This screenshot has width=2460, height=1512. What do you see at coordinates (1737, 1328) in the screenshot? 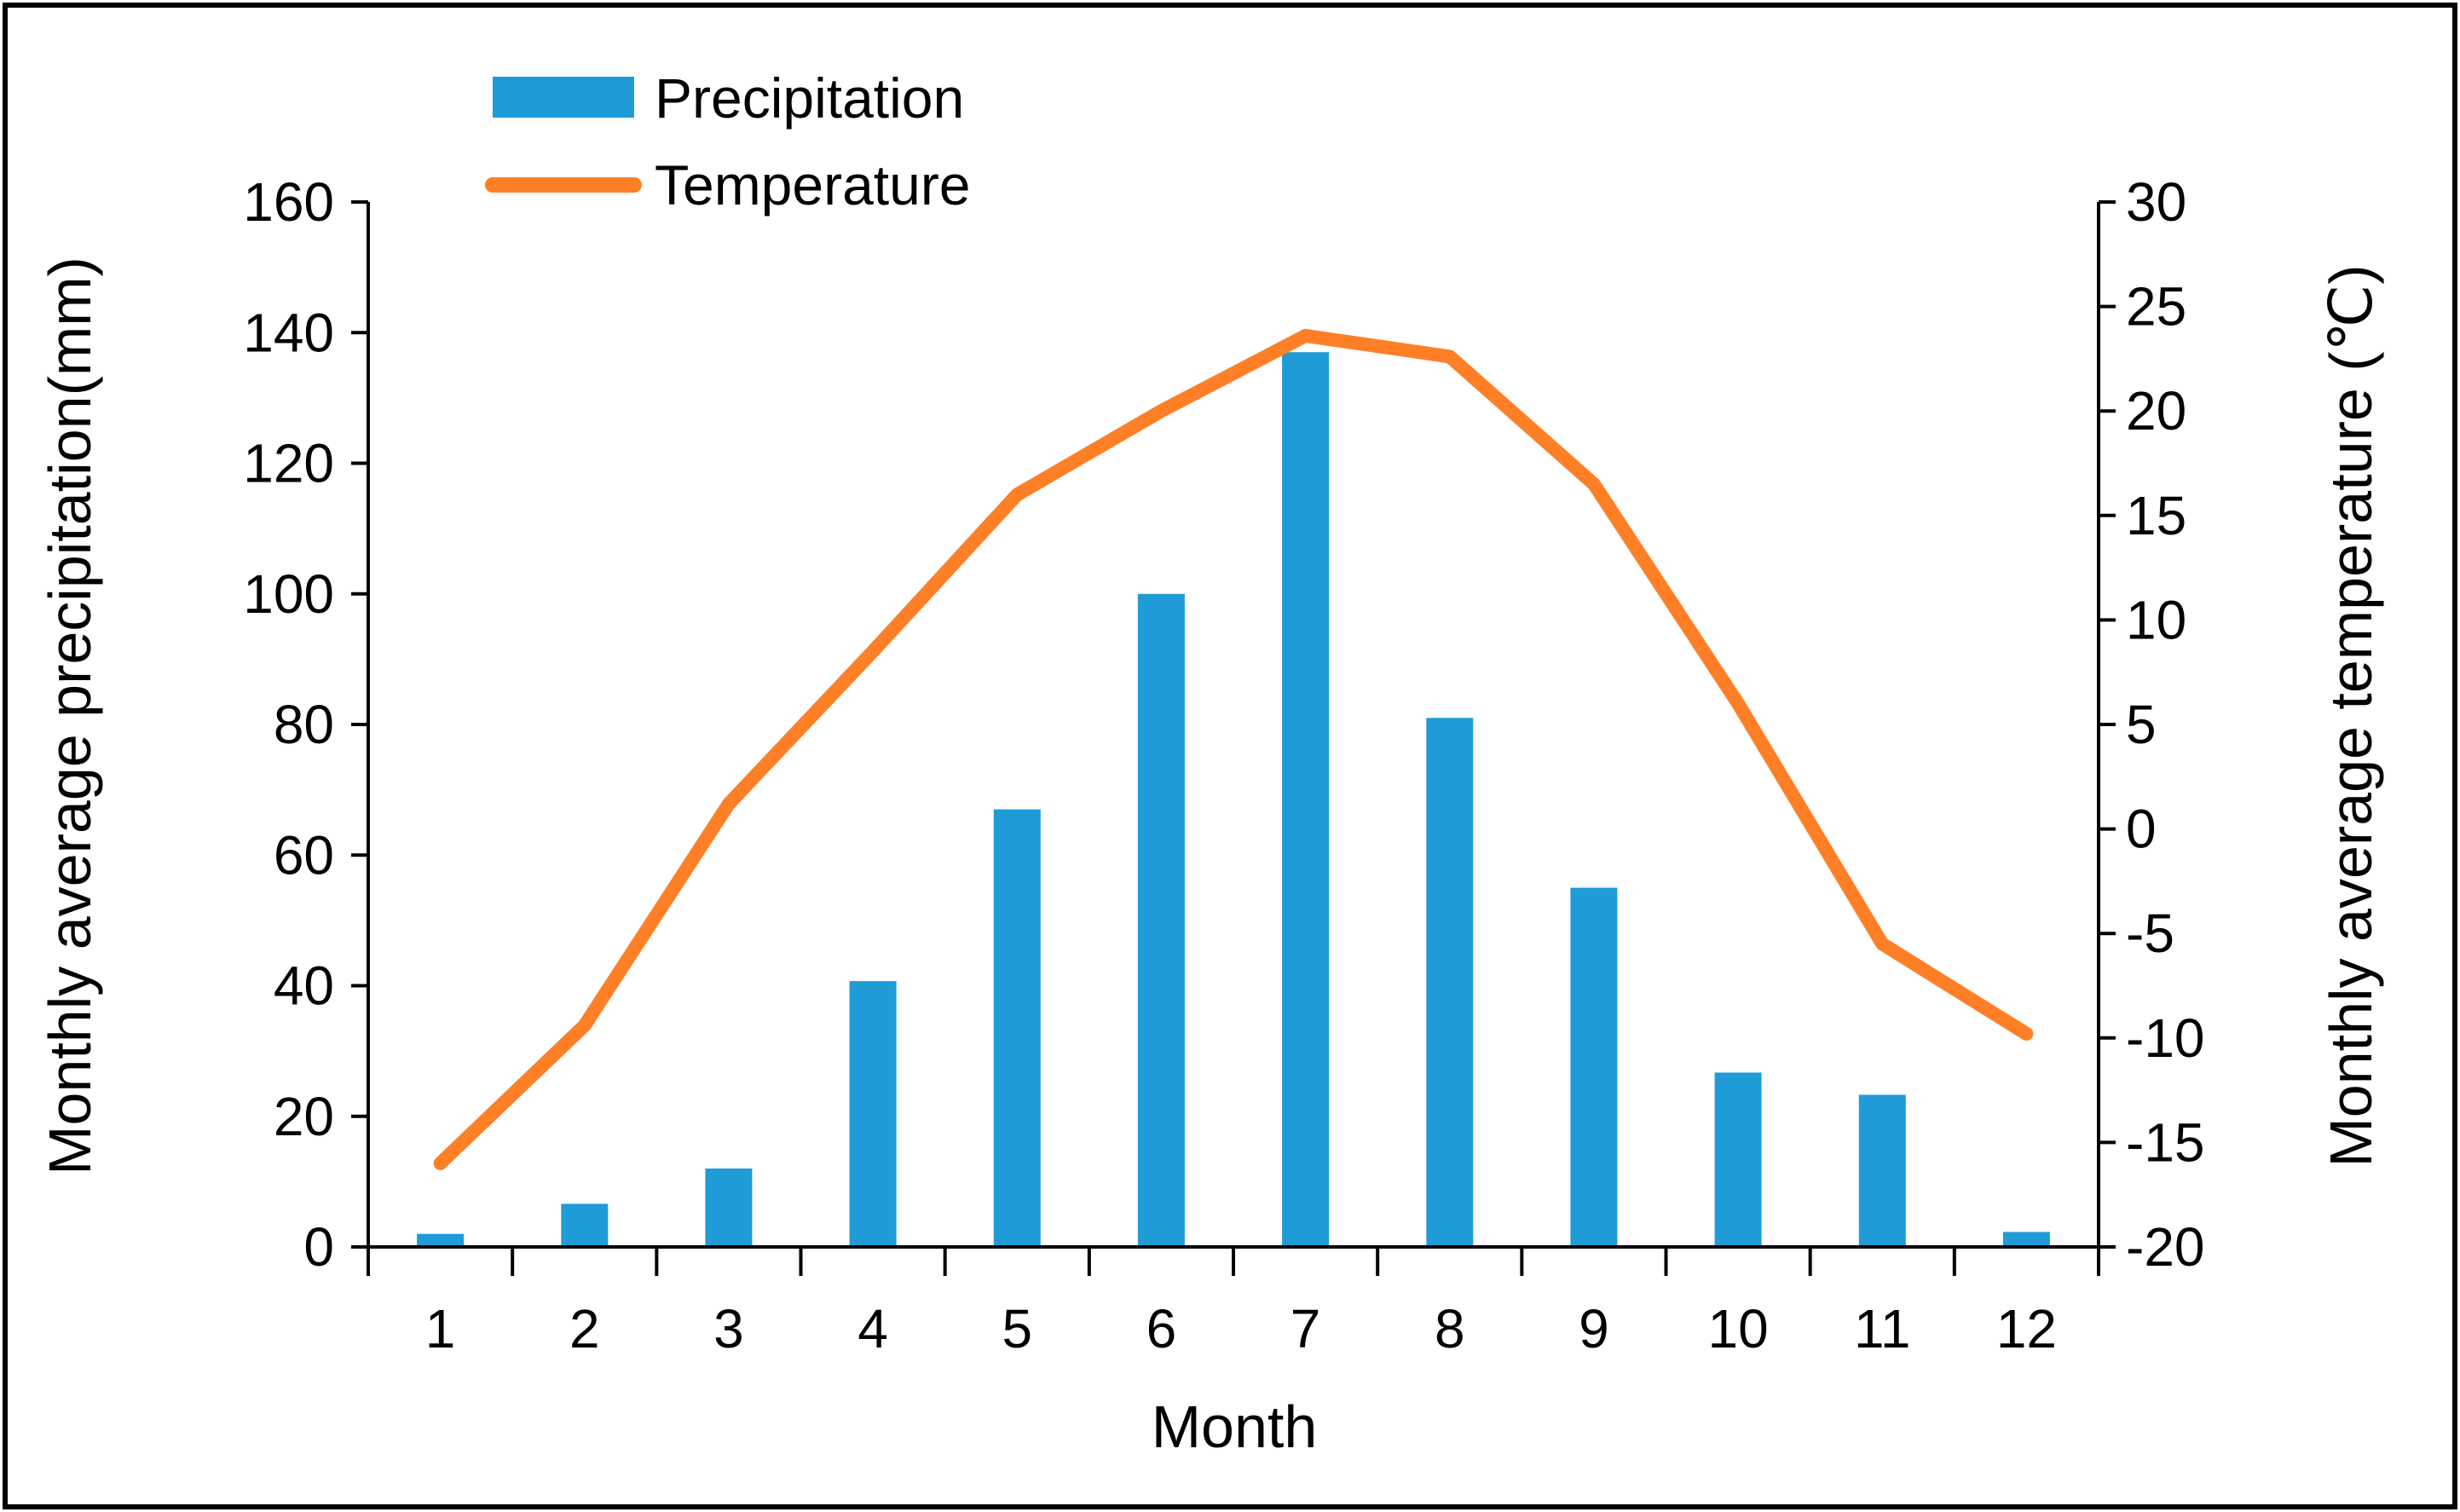
I see `x-tick-label: 10` at bounding box center [1737, 1328].